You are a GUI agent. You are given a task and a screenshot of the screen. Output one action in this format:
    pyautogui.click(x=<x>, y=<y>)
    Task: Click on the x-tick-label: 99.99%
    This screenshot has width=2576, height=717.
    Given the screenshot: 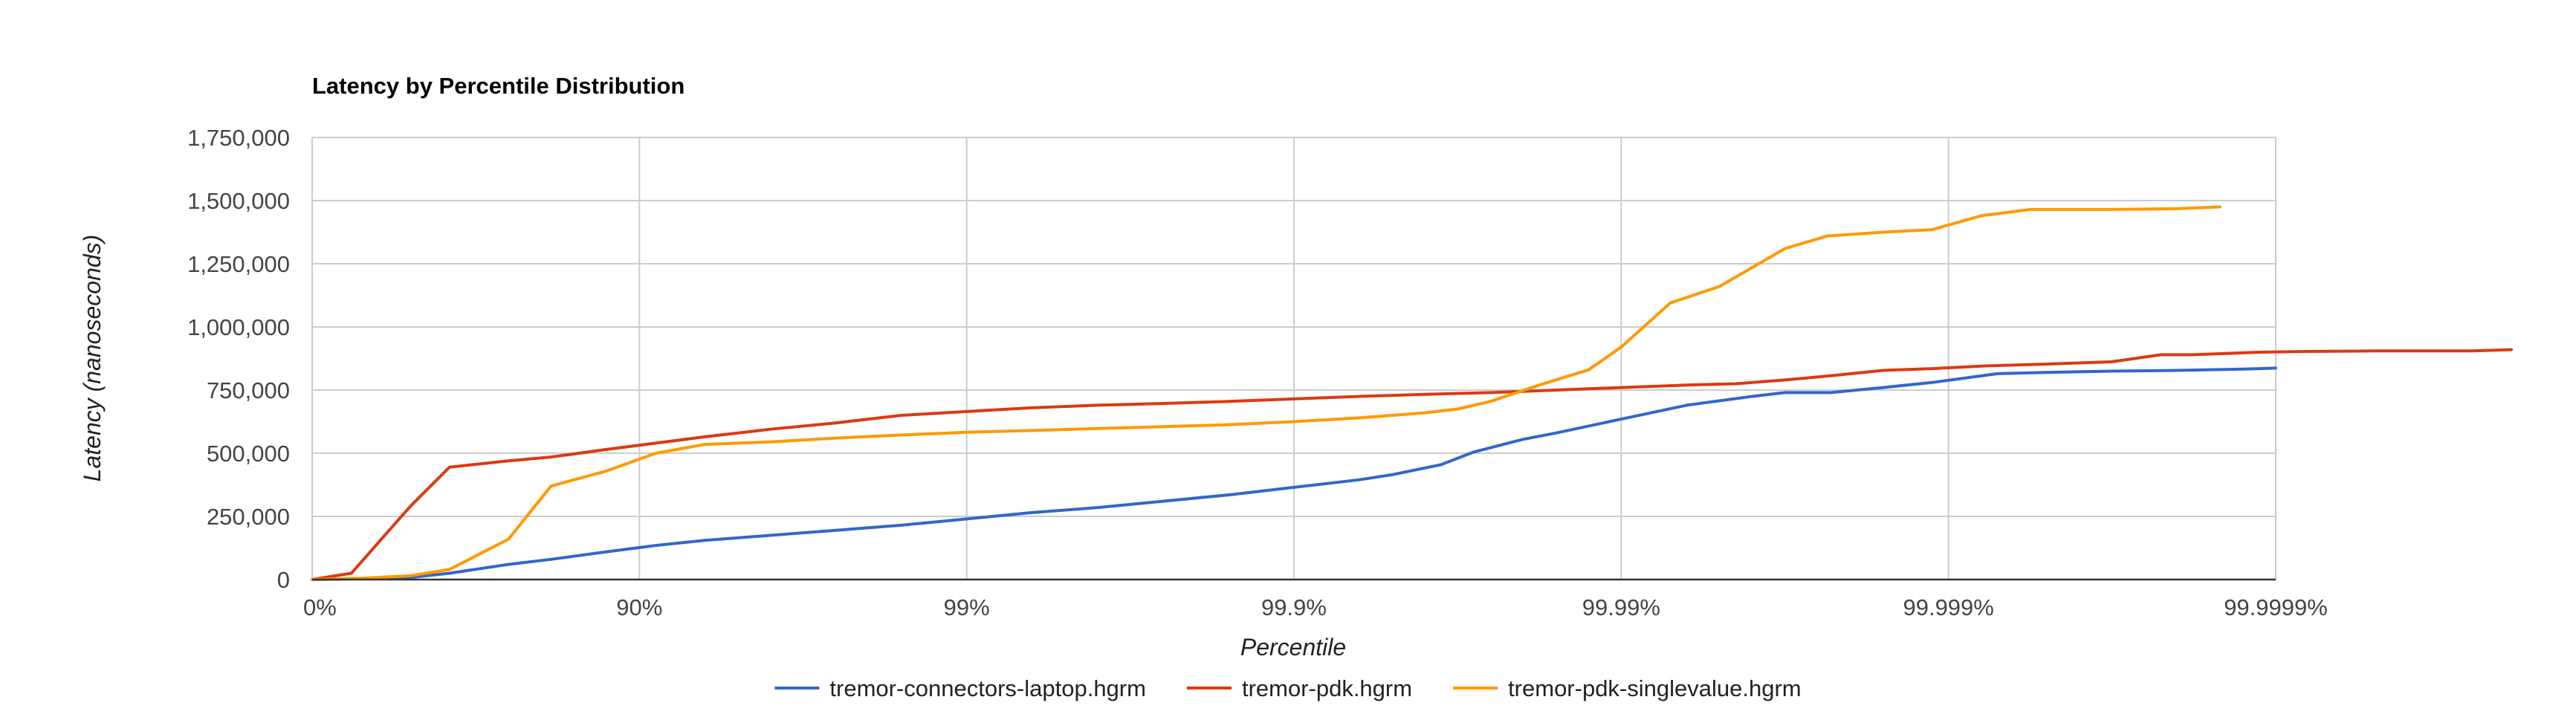 What is the action you would take?
    pyautogui.click(x=1621, y=607)
    